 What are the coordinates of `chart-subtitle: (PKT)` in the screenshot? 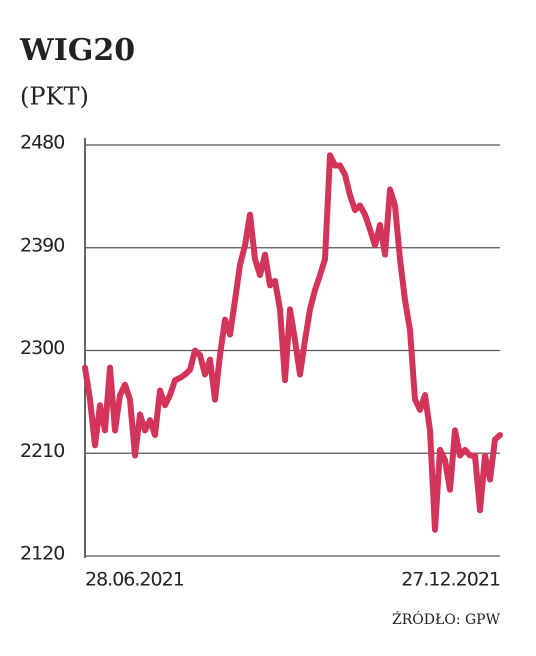 It's located at (54, 97).